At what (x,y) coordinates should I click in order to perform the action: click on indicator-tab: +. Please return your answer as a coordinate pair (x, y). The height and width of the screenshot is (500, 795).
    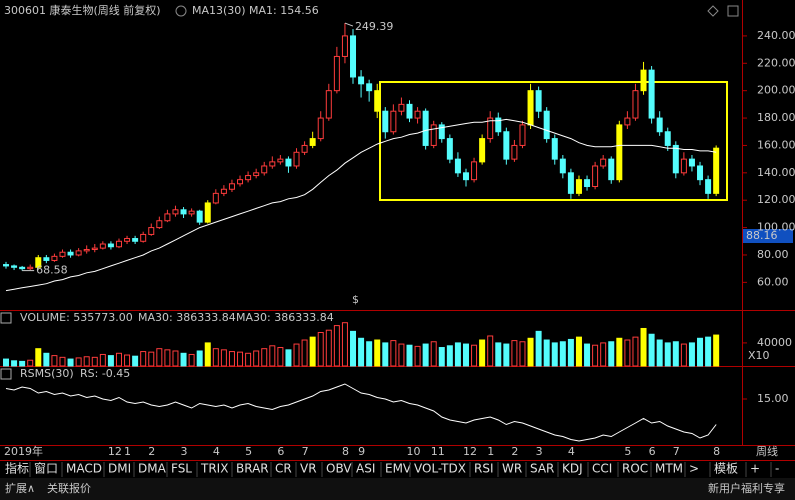
    Looking at the image, I should click on (755, 469).